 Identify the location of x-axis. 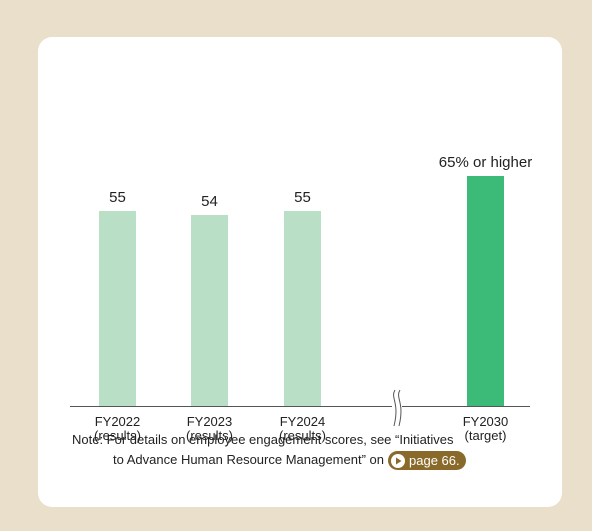
(300, 406).